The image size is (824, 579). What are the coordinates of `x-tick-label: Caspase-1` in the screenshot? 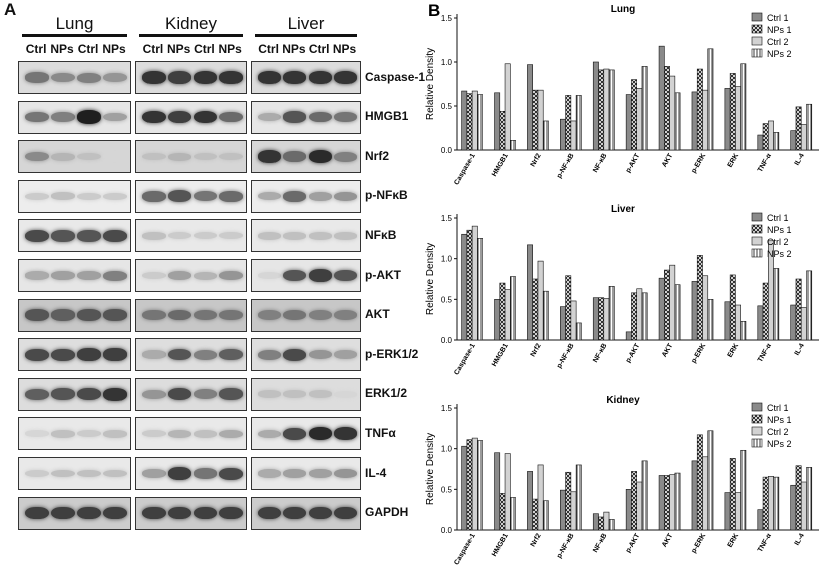 It's located at (465, 169).